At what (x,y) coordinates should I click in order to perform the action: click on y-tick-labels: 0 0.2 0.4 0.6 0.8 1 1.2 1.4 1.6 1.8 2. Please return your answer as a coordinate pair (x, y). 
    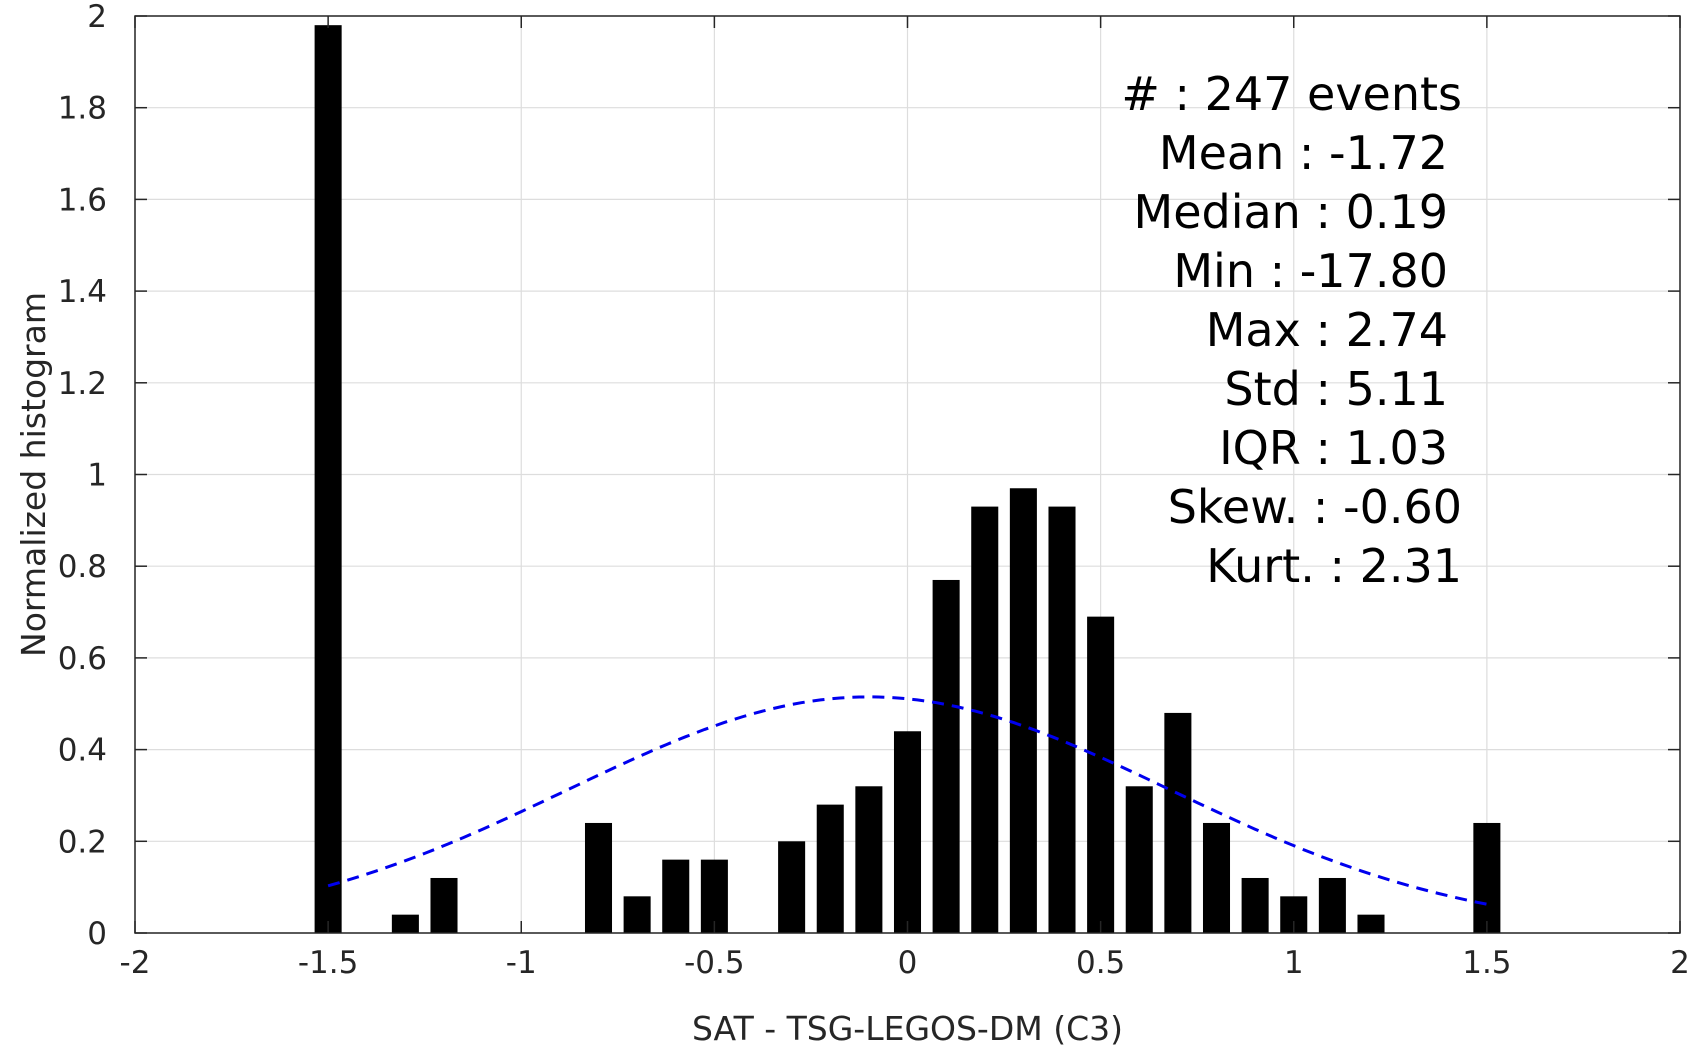
    Looking at the image, I should click on (82, 476).